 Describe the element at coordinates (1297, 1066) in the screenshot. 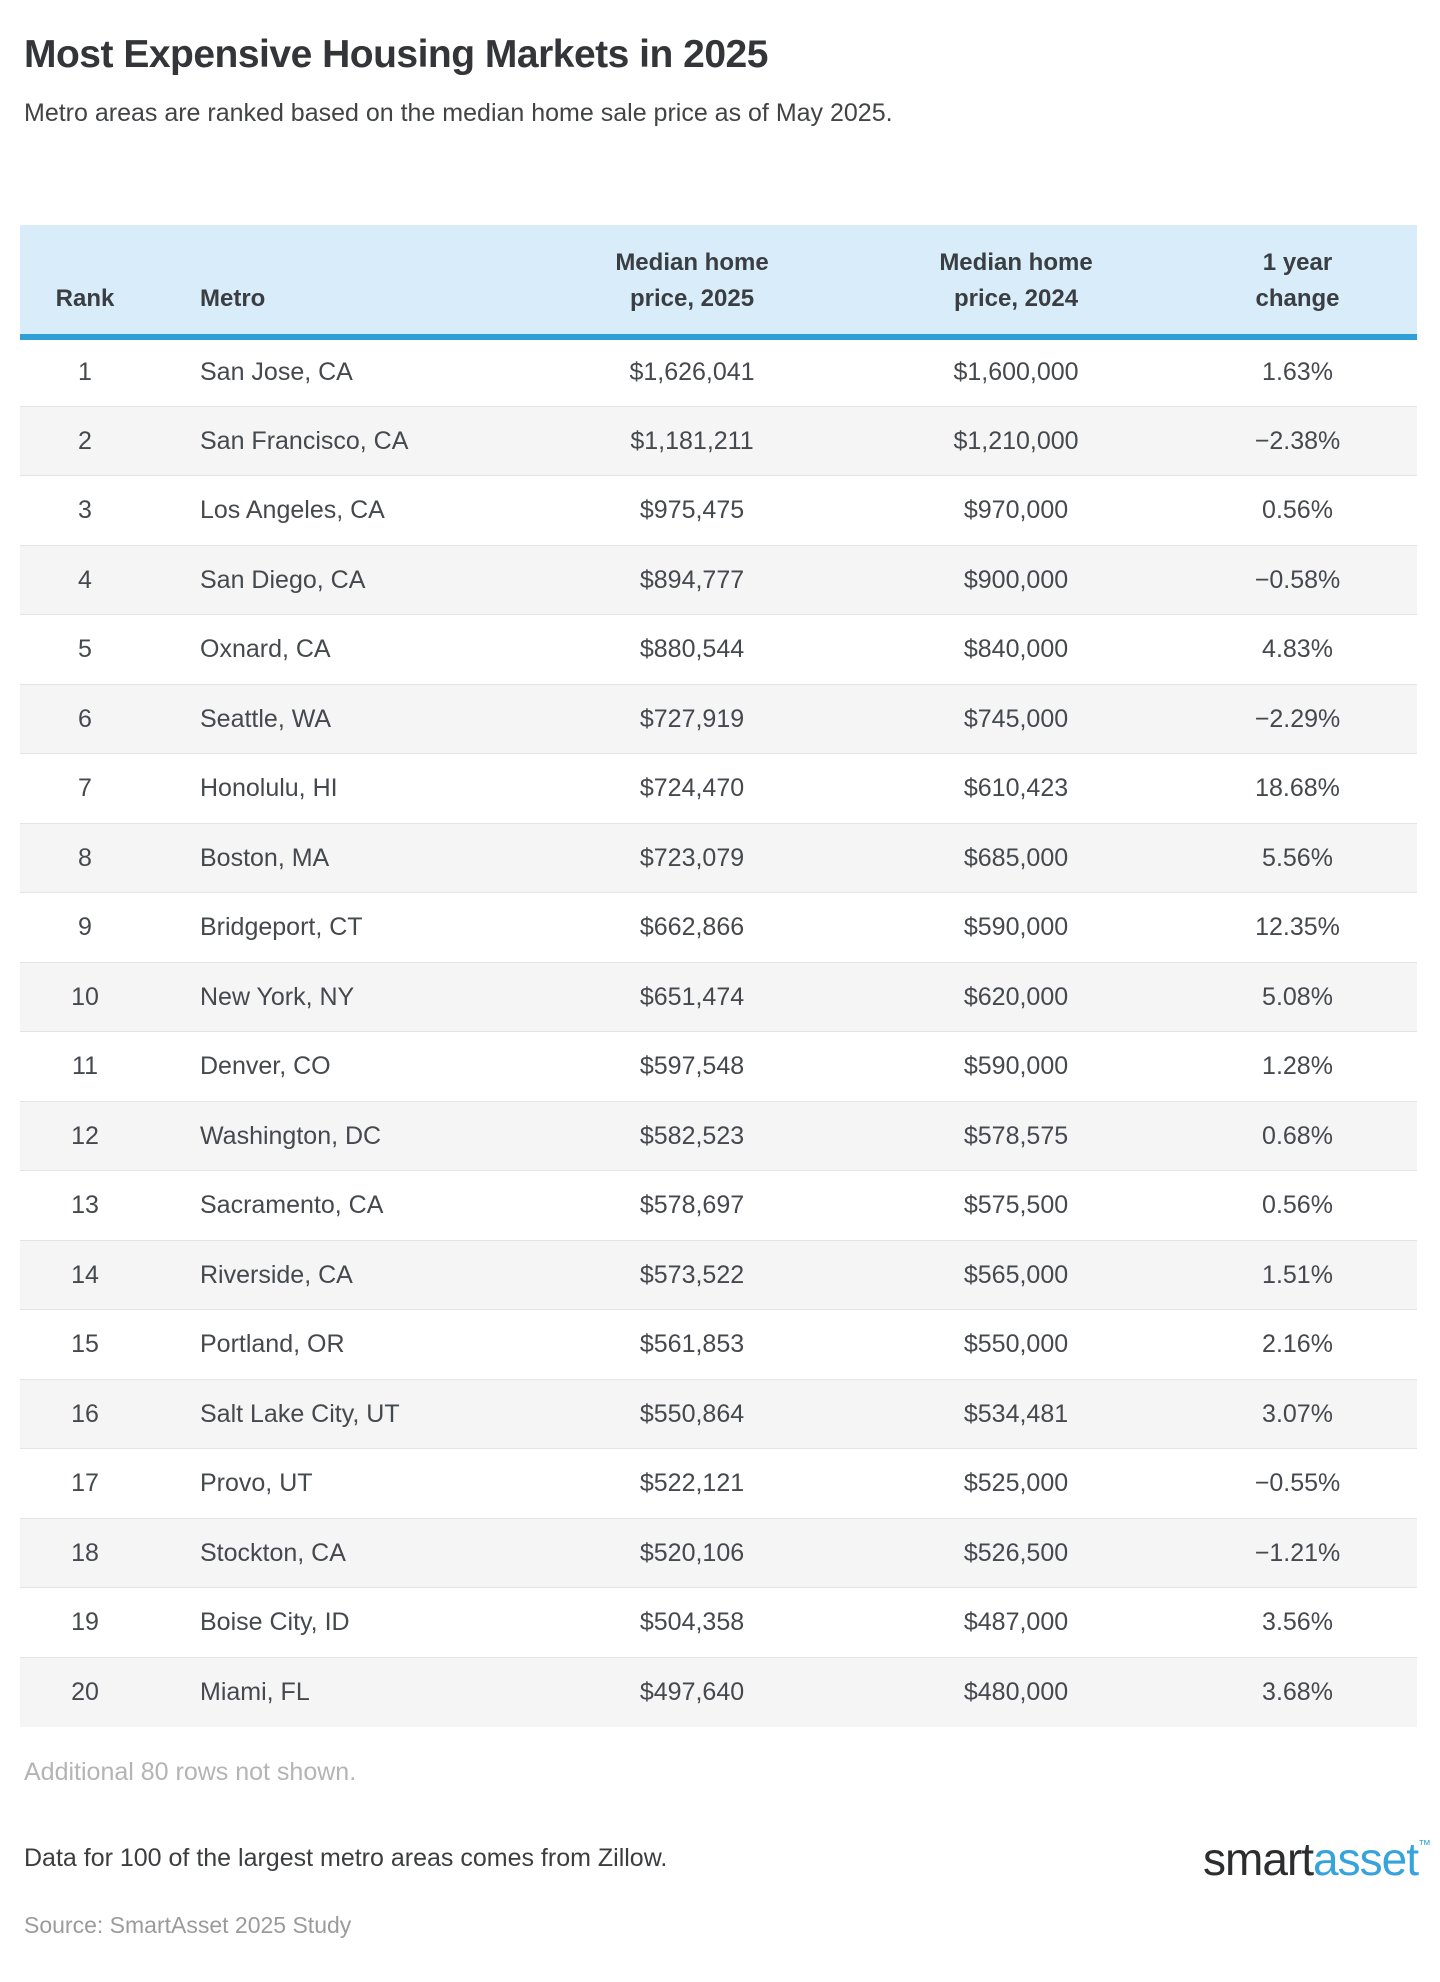

I see `change-cell: 1.28%` at that location.